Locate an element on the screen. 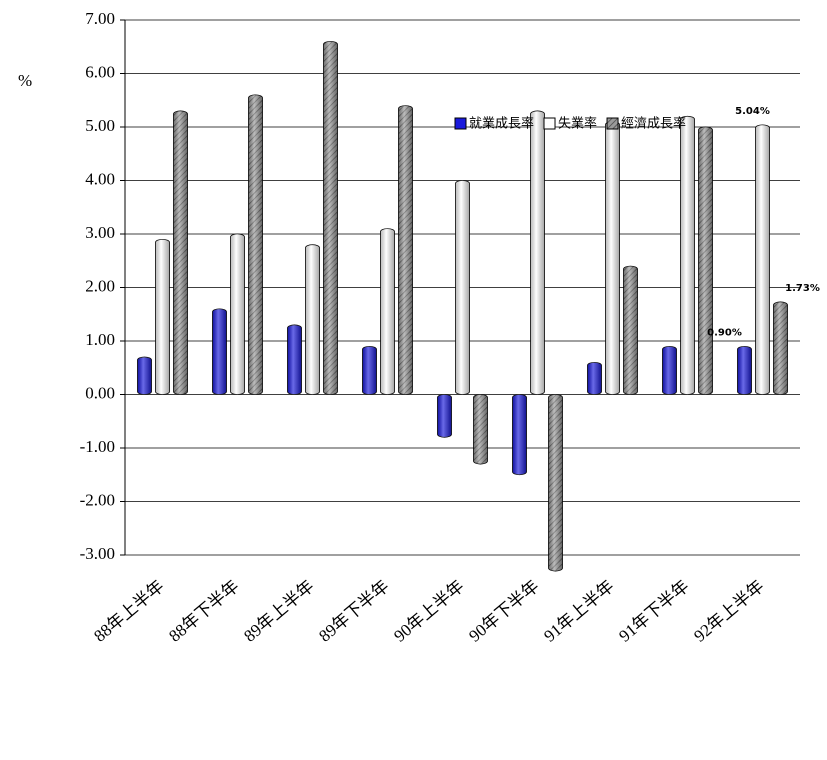  y-tick-label: 5.00 is located at coordinates (100, 125).